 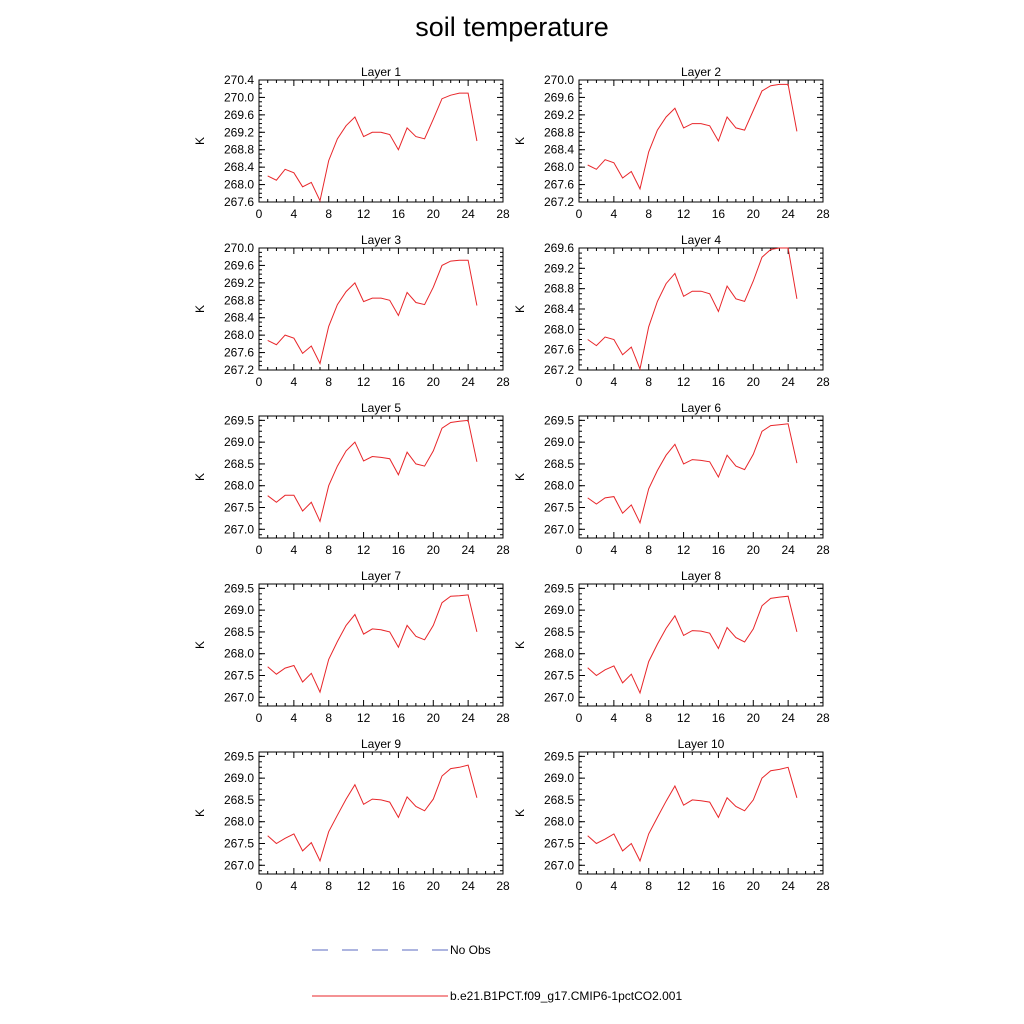 What do you see at coordinates (239, 80) in the screenshot?
I see `y-tick-label: 270.4` at bounding box center [239, 80].